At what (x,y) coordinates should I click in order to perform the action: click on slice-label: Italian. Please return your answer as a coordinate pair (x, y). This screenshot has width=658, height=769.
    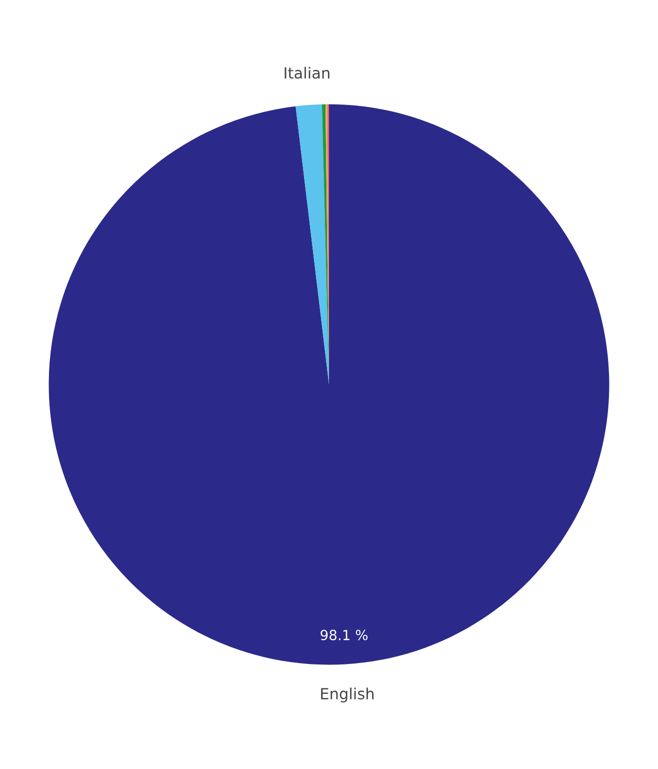
    Looking at the image, I should click on (307, 72).